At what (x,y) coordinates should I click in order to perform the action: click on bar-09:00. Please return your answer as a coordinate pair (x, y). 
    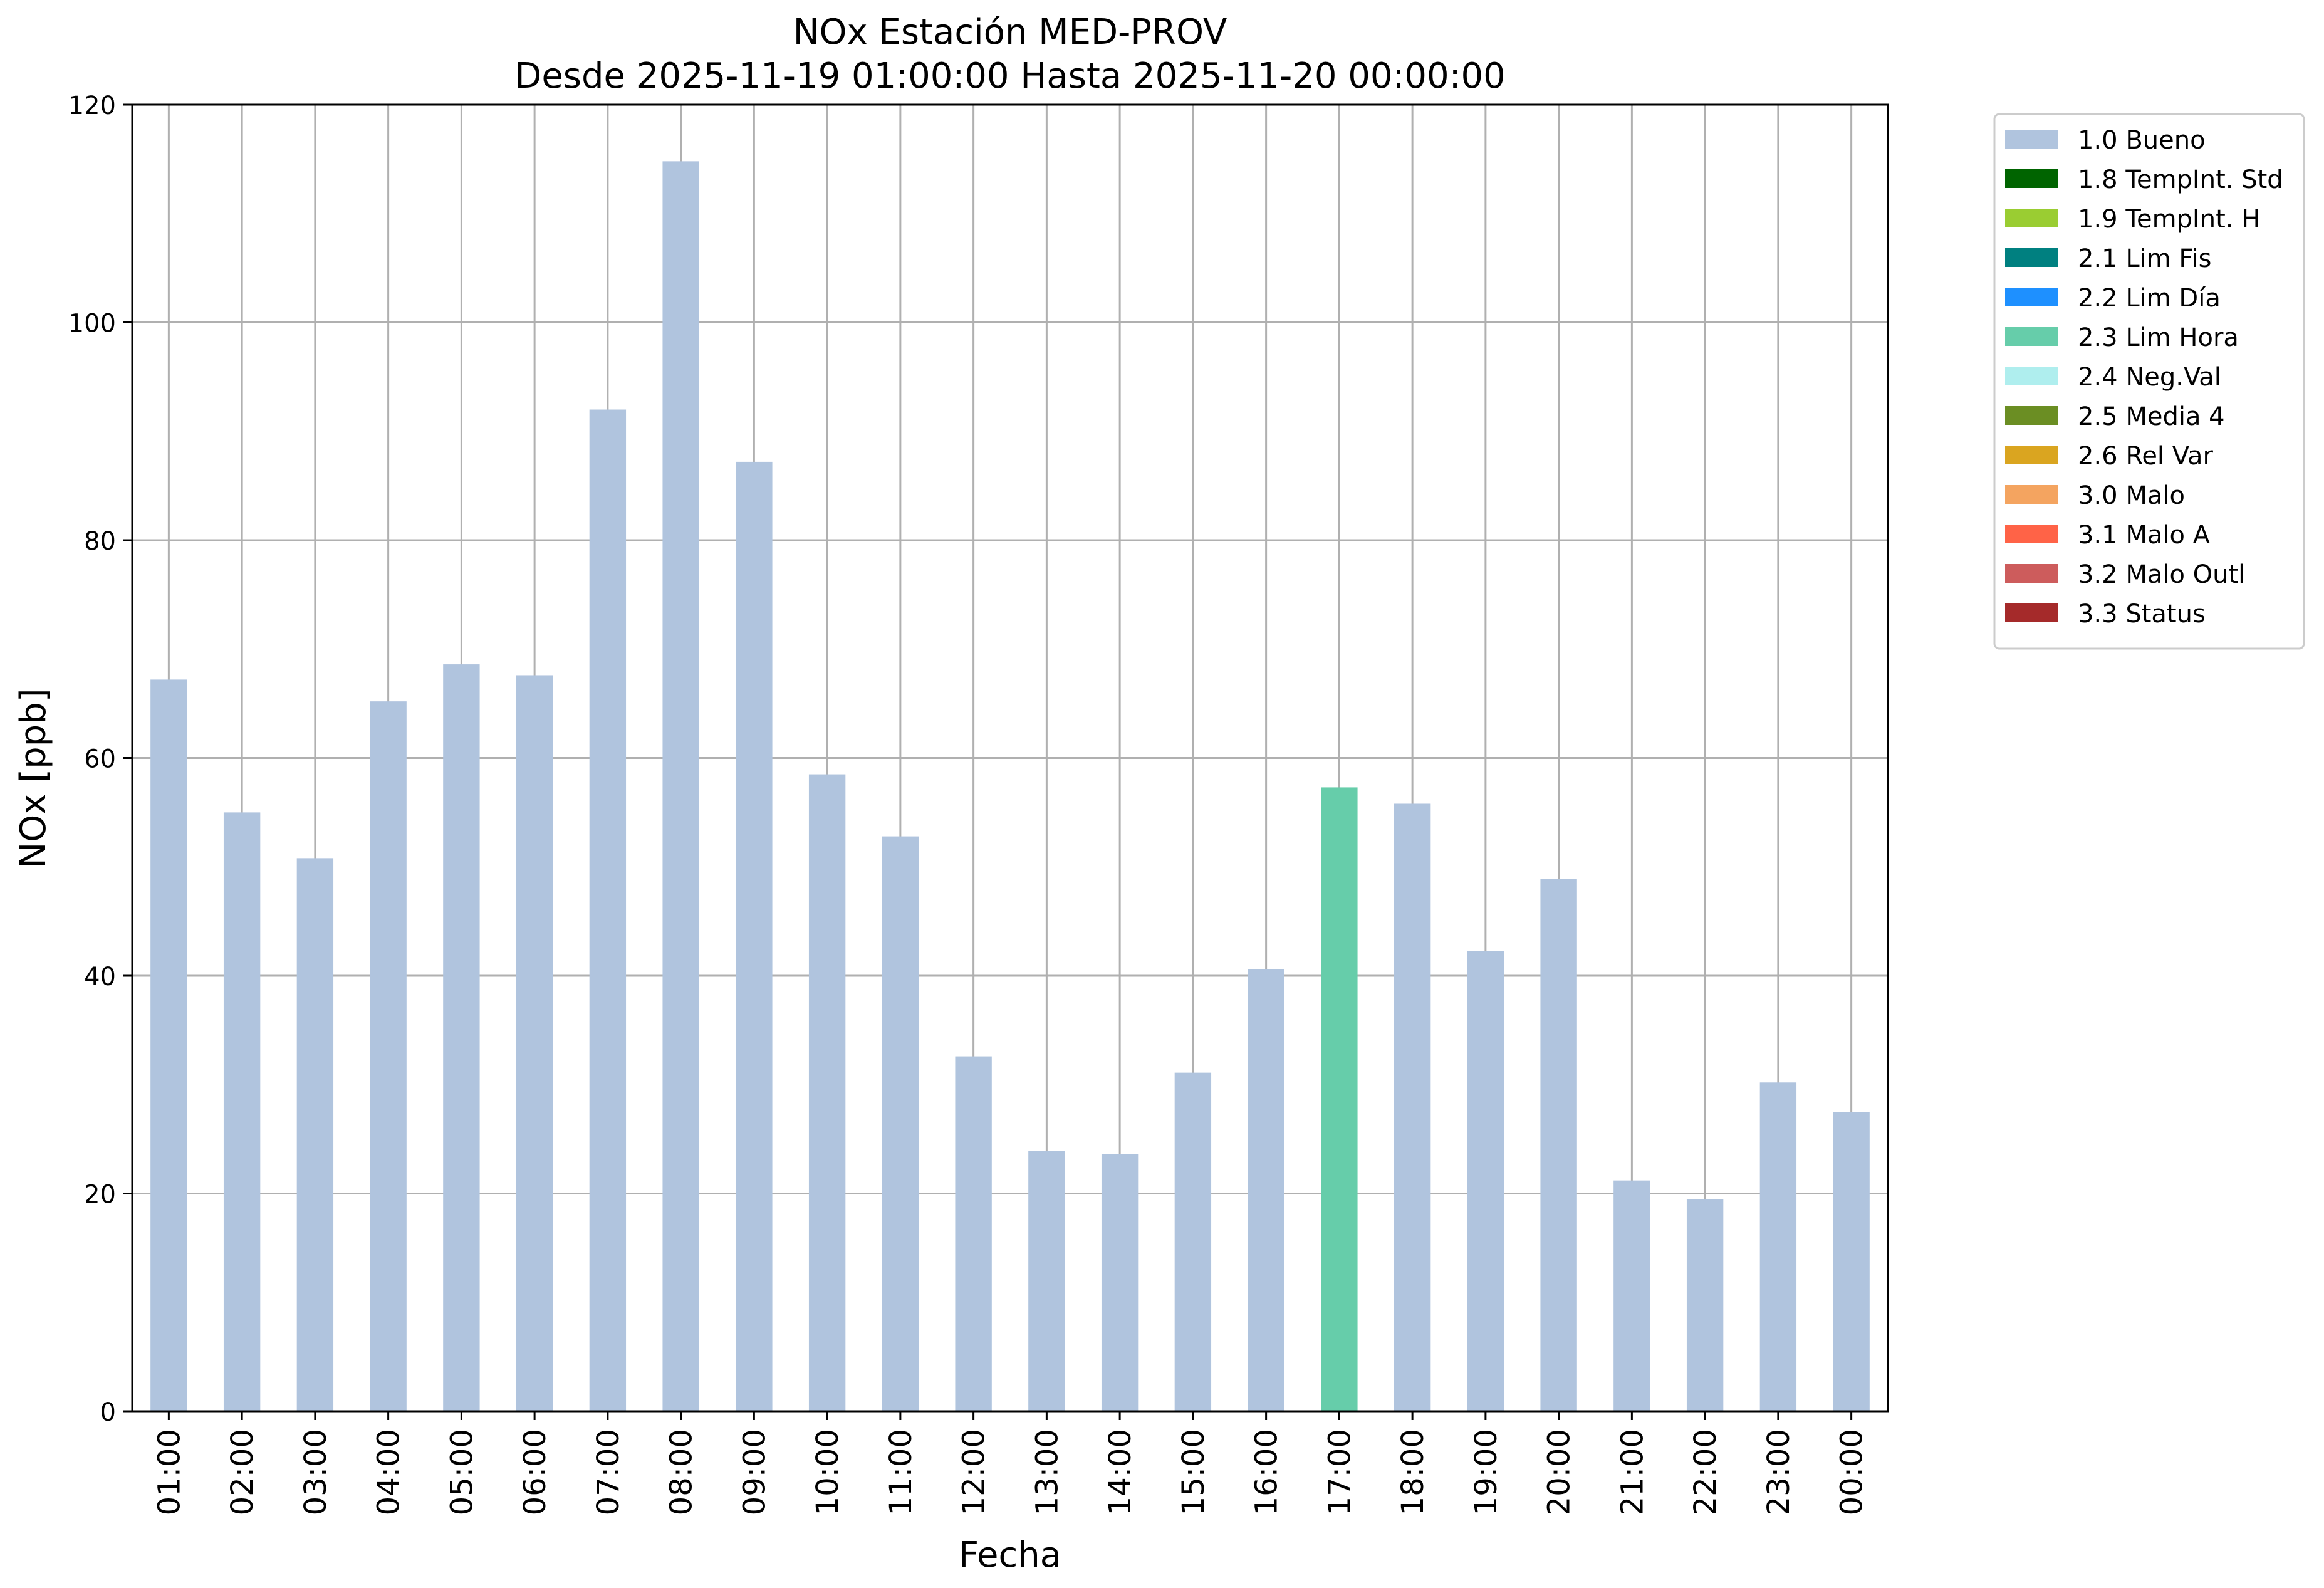
    Looking at the image, I should click on (754, 936).